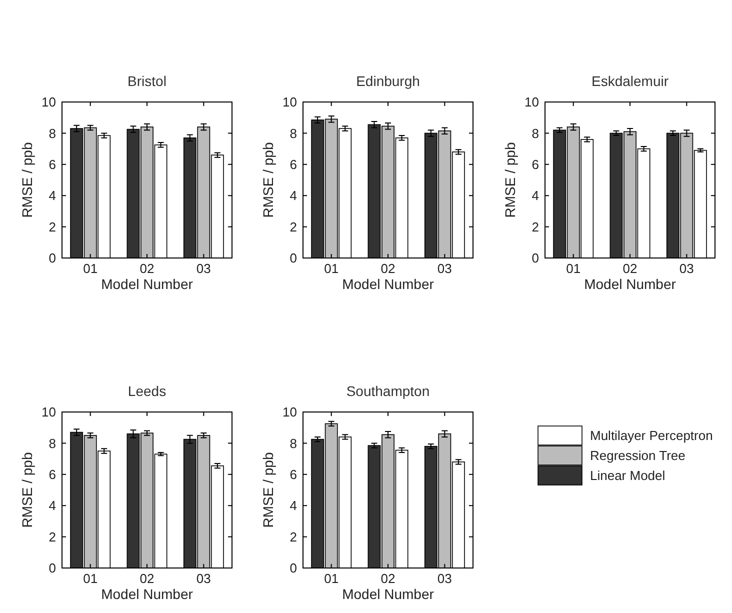 This screenshot has height=613, width=732. What do you see at coordinates (147, 81) in the screenshot?
I see `chart-title: Bristol` at bounding box center [147, 81].